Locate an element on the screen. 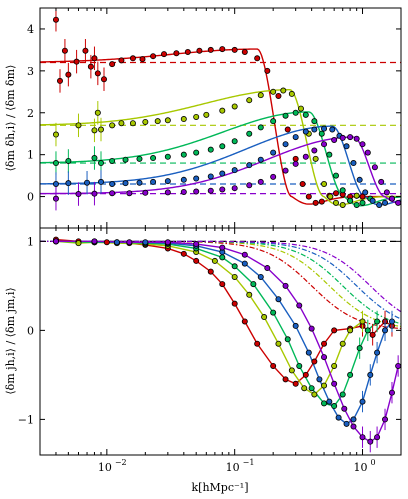 Image resolution: width=408 pixels, height=499 pixels. bottom-y-tick-label-0: −1 is located at coordinates (26, 419).